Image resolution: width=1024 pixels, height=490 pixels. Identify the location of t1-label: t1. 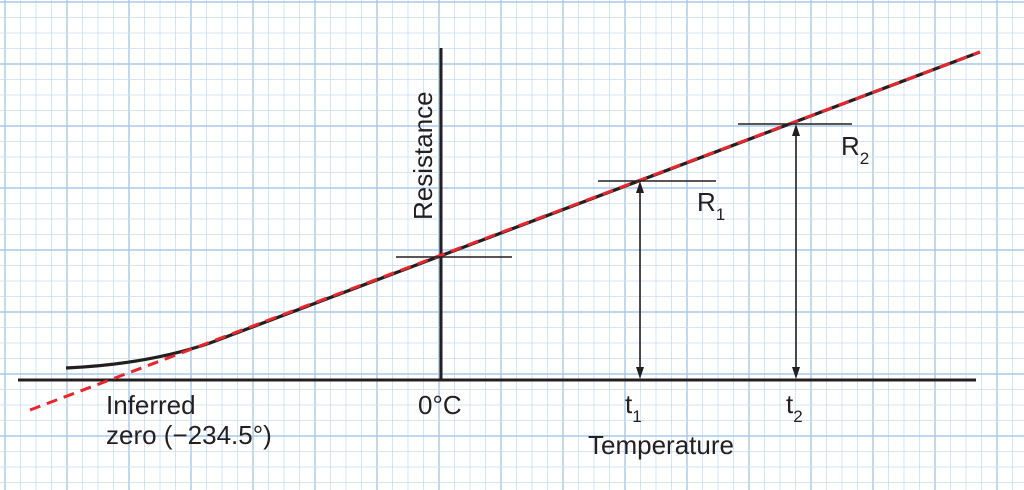
(633, 407).